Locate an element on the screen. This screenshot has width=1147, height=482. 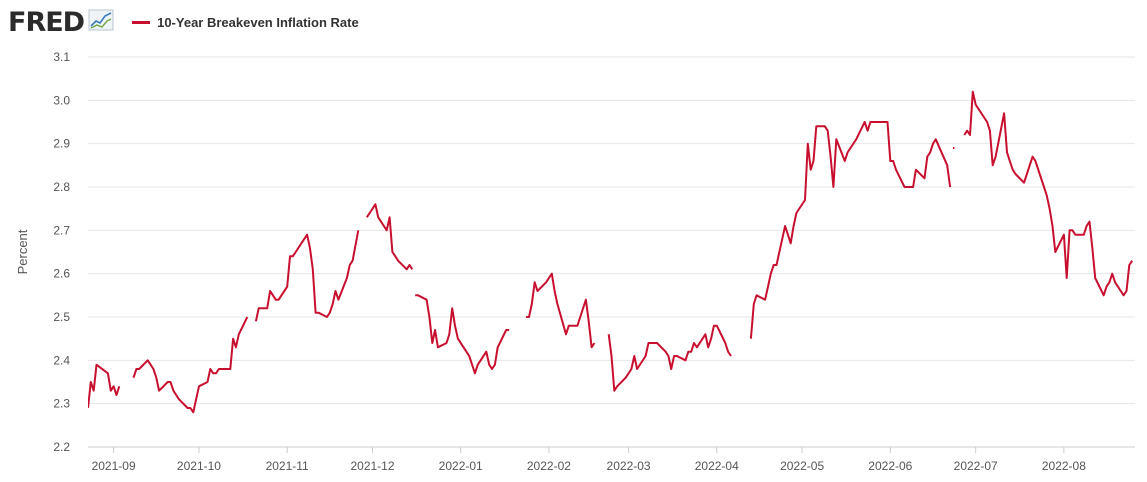
x-tick-label: 2022-04 is located at coordinates (717, 466).